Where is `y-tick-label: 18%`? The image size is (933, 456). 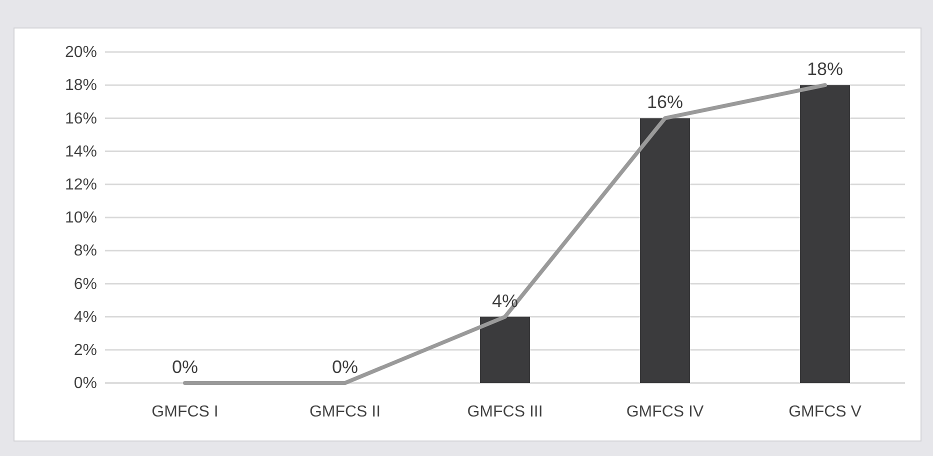 y-tick-label: 18% is located at coordinates (80, 85).